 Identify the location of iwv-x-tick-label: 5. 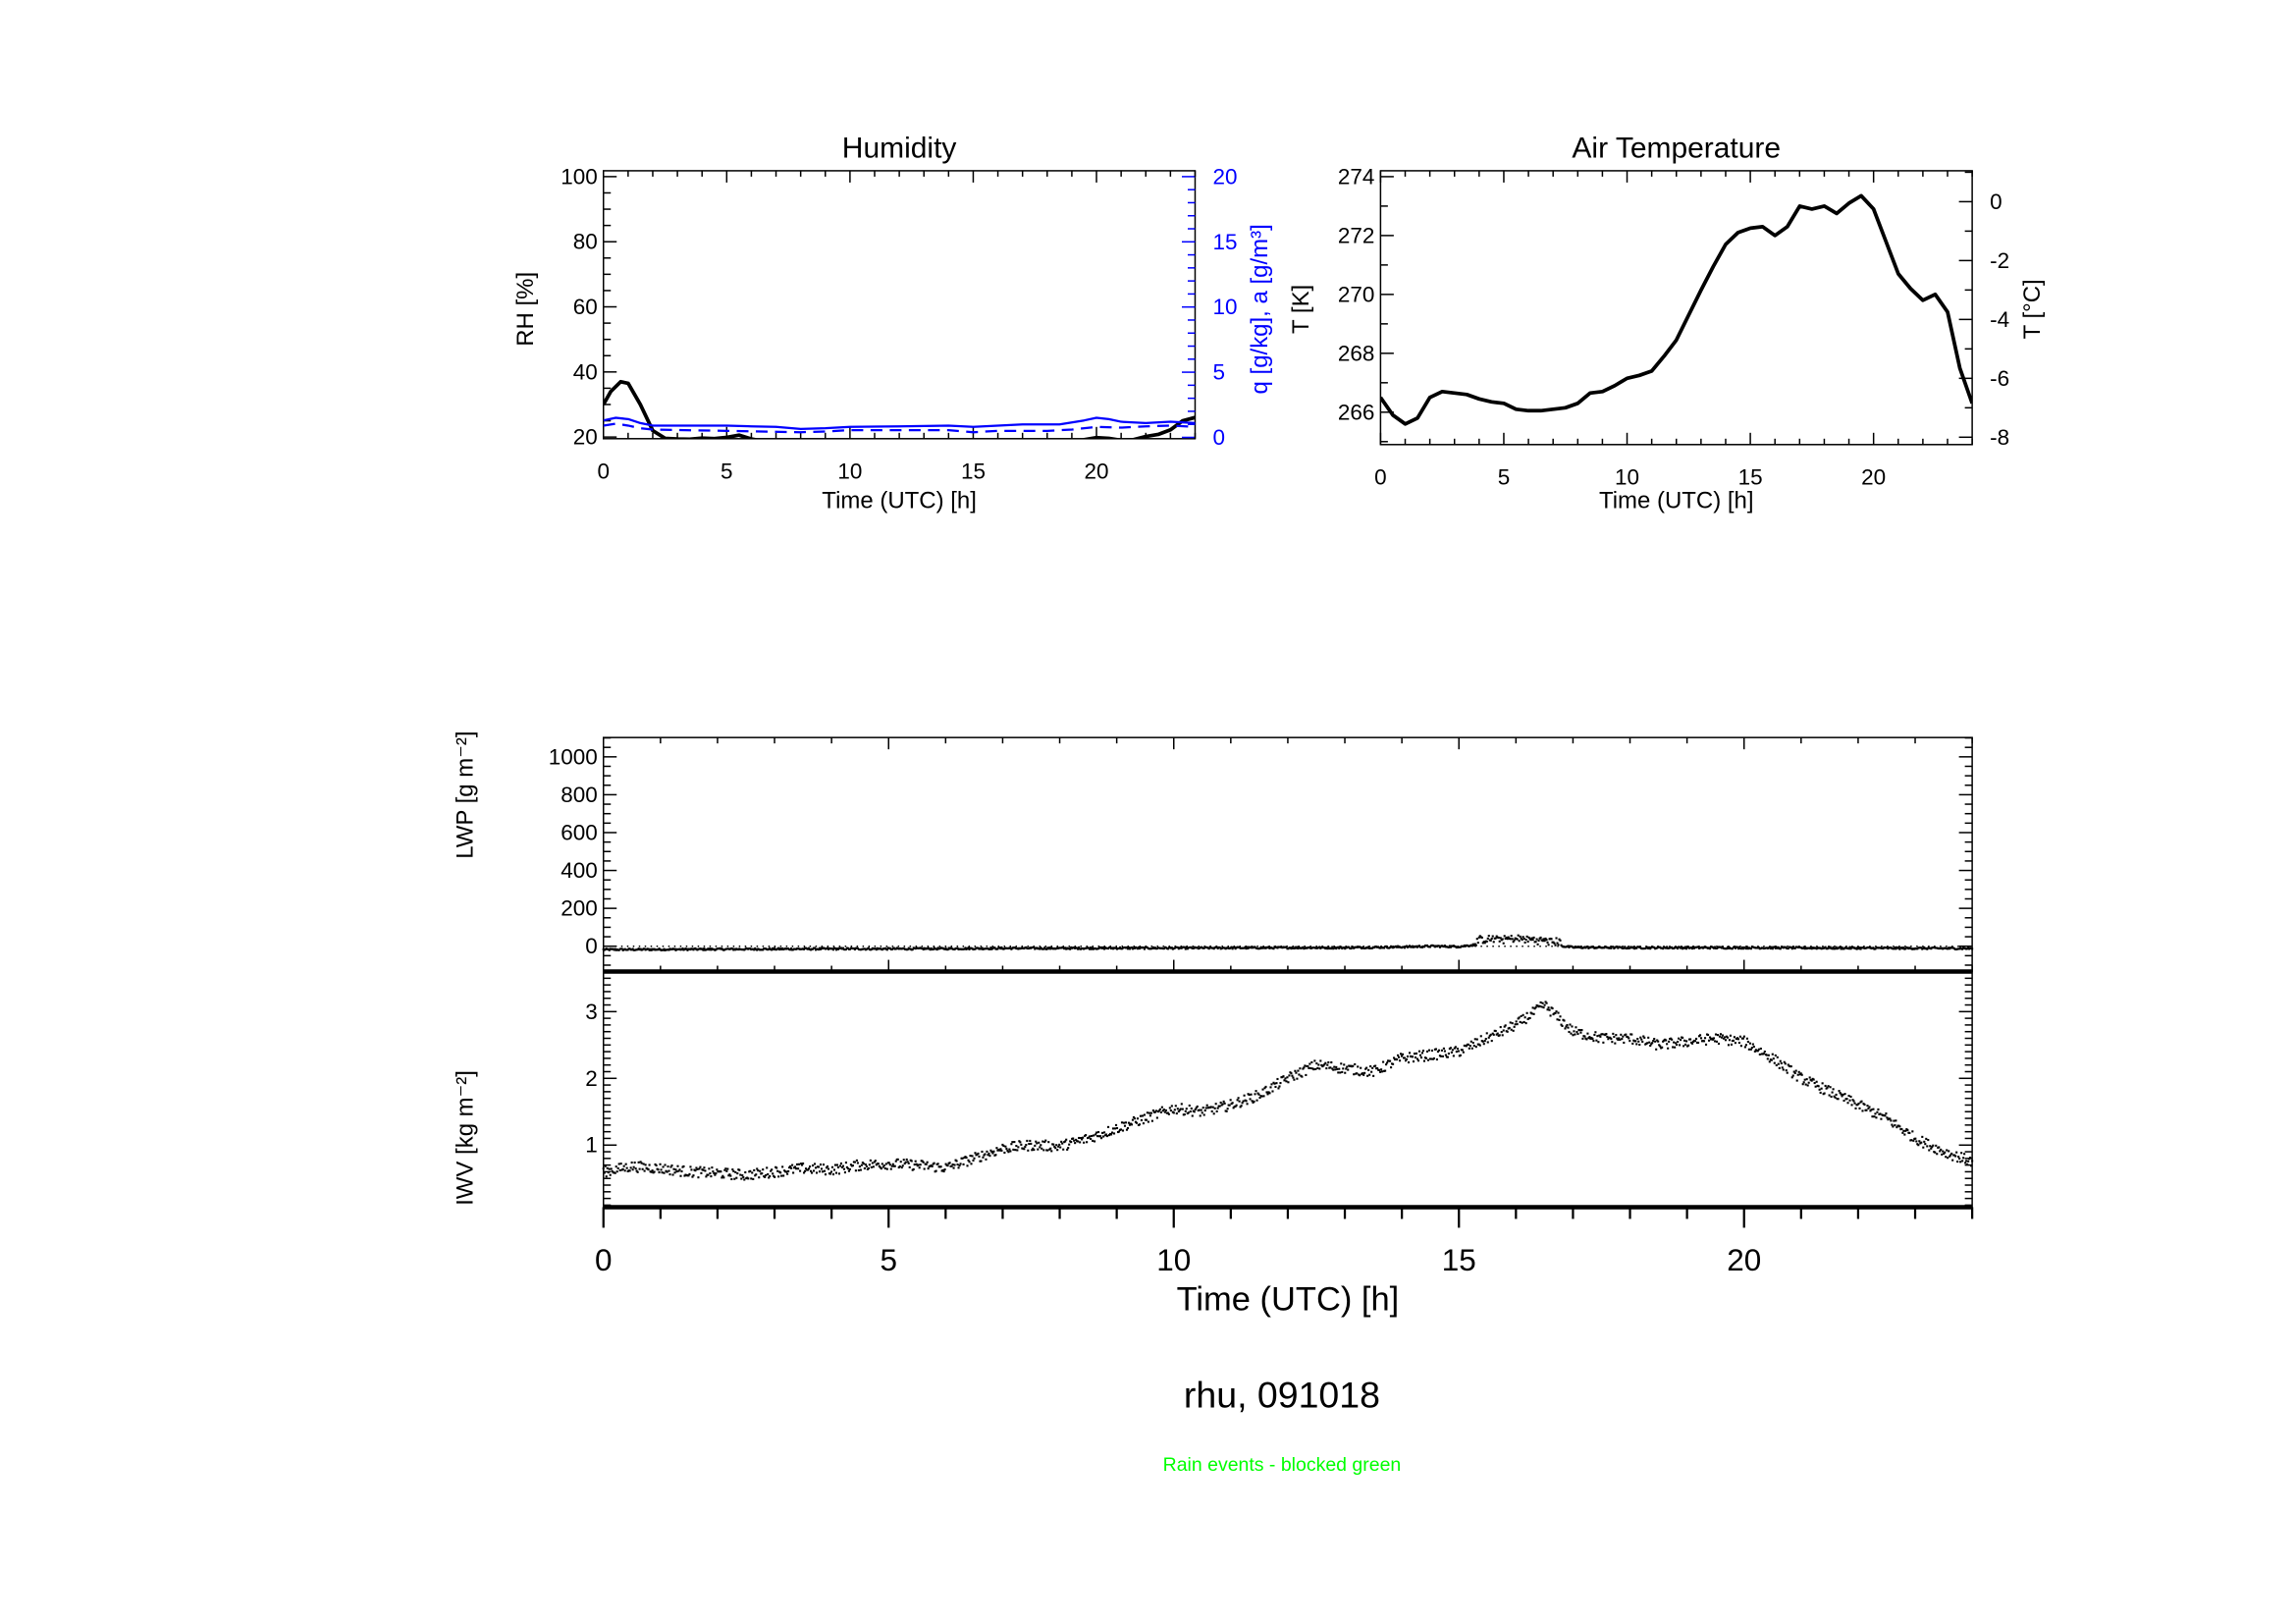
(888, 1260).